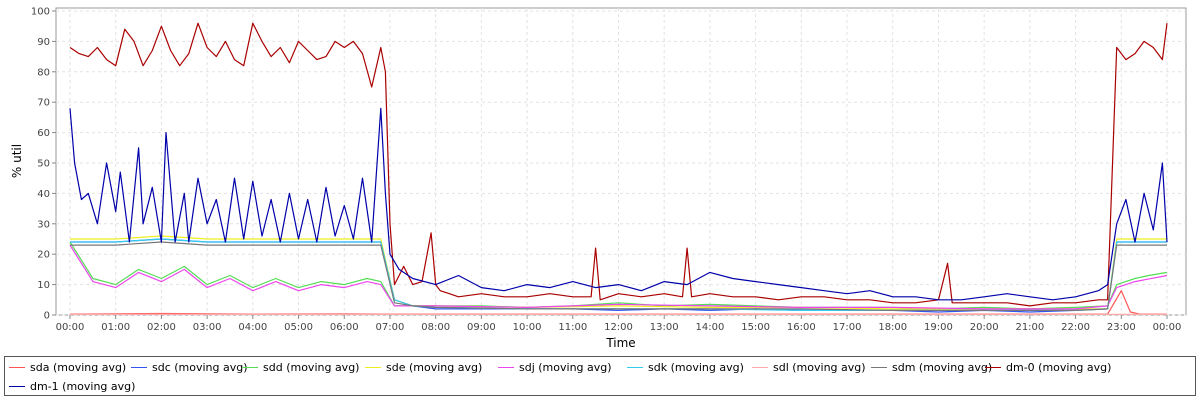  I want to click on y-axis-label: % util, so click(17, 161).